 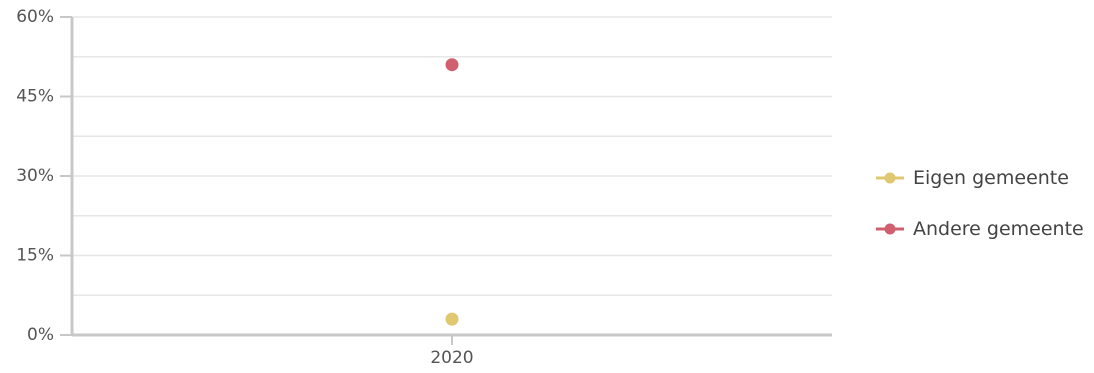 I want to click on x-tick-label: 2020, so click(x=451, y=358).